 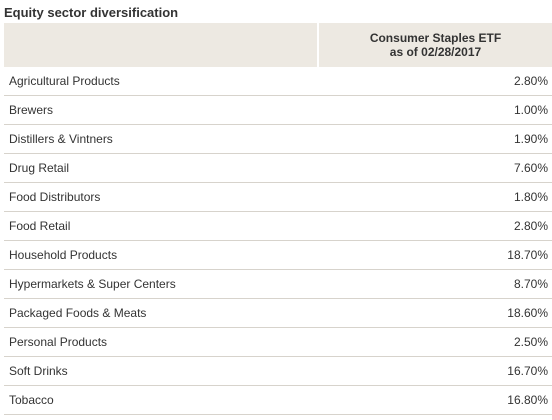 What do you see at coordinates (161, 226) in the screenshot?
I see `sector-name-cell: Food Retail` at bounding box center [161, 226].